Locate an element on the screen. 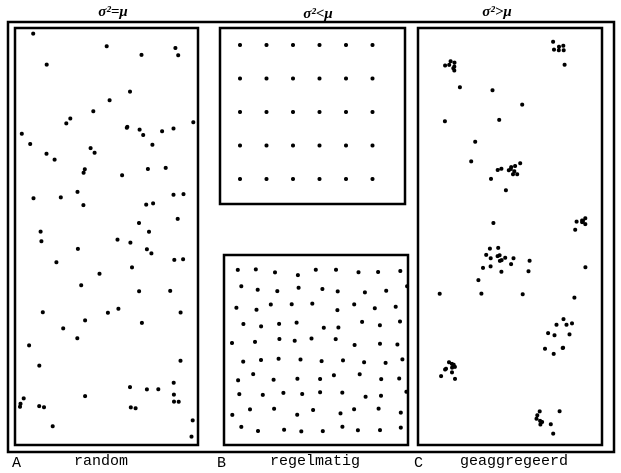 The width and height of the screenshot is (621, 473). panel-label: regelmatig is located at coordinates (315, 461).